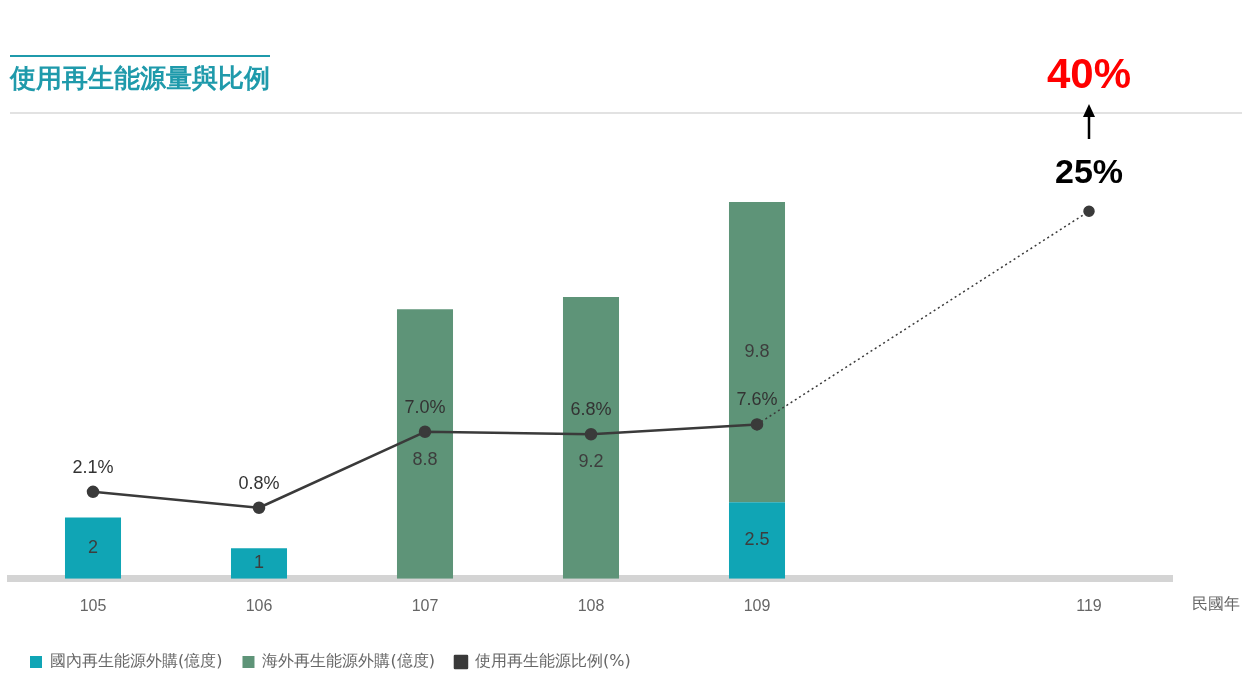 The height and width of the screenshot is (686, 1242). I want to click on data-label: 8.8, so click(425, 458).